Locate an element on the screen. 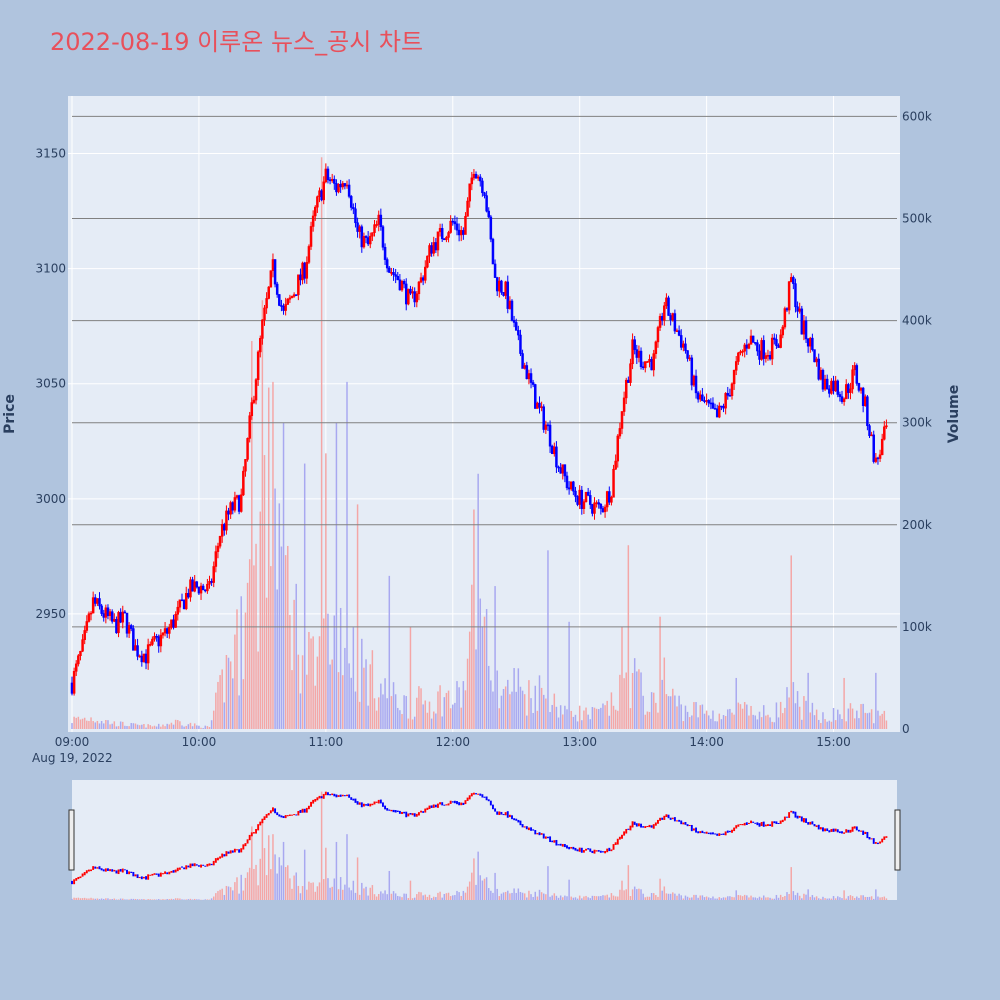  range-slider-right-handle is located at coordinates (897, 840).